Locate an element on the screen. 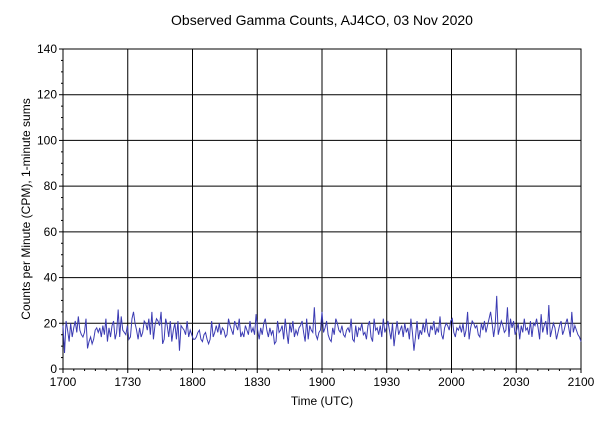 The width and height of the screenshot is (600, 428). x-tick-label: 1830 is located at coordinates (257, 382).